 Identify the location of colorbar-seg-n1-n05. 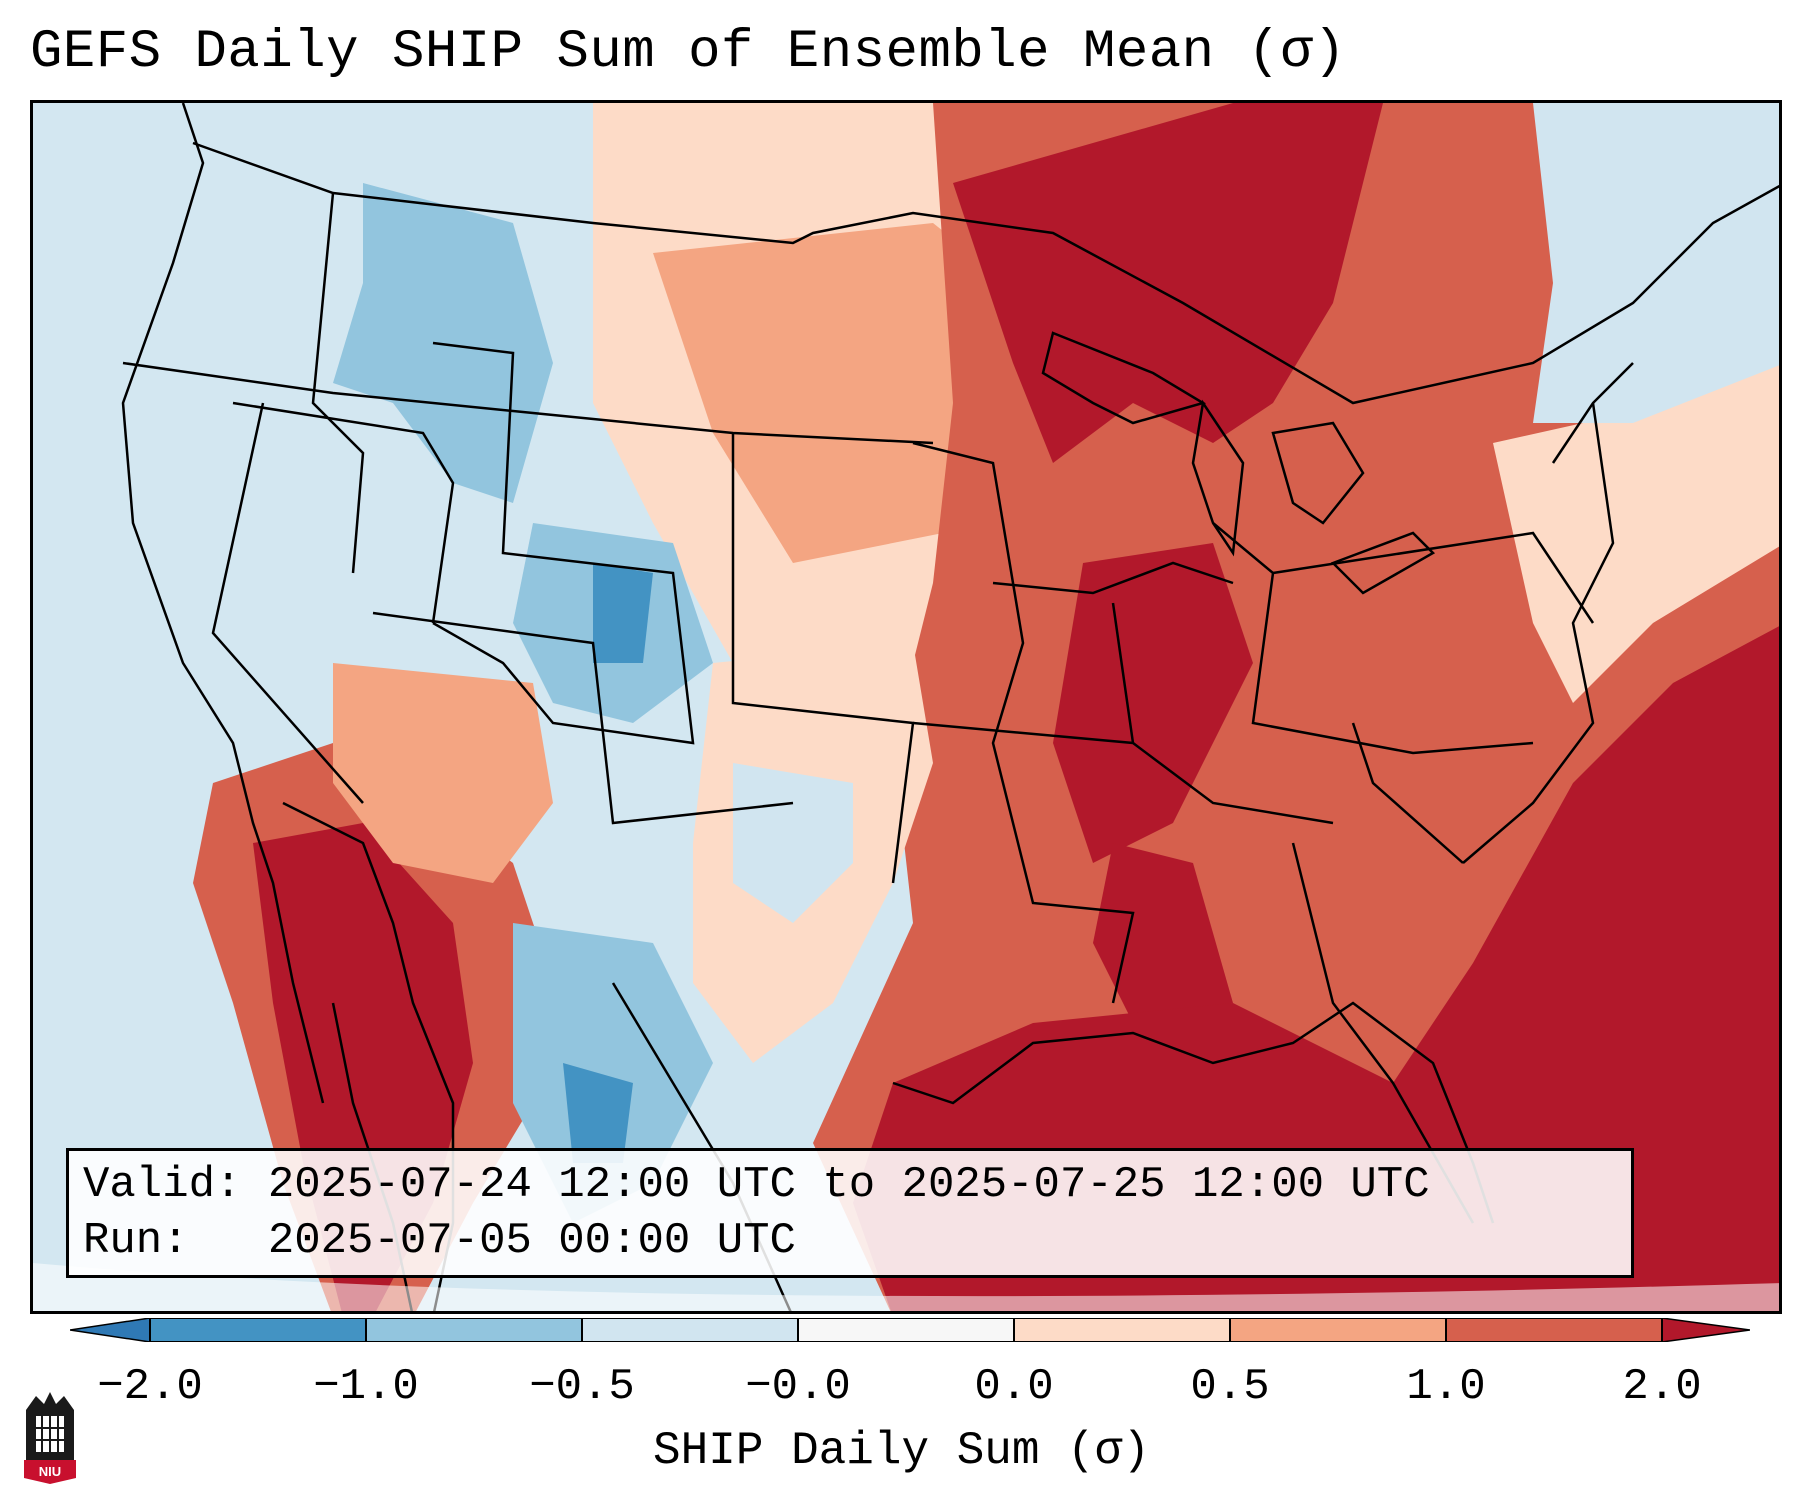
(474, 1330).